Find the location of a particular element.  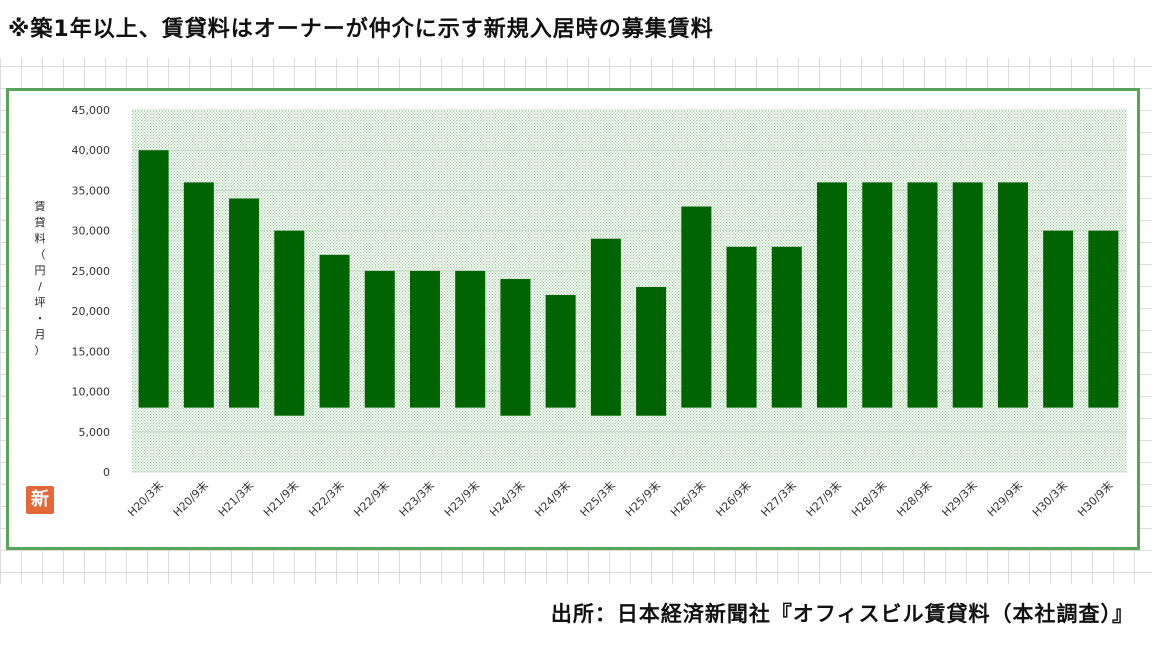

bar-H25/3末 is located at coordinates (605, 327).